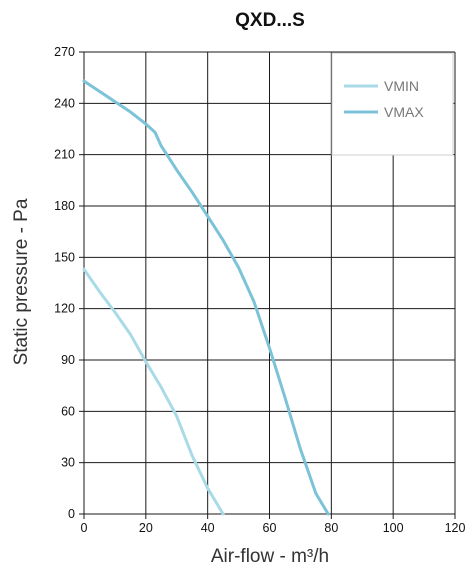  I want to click on y-tick-label: 90, so click(68, 360).